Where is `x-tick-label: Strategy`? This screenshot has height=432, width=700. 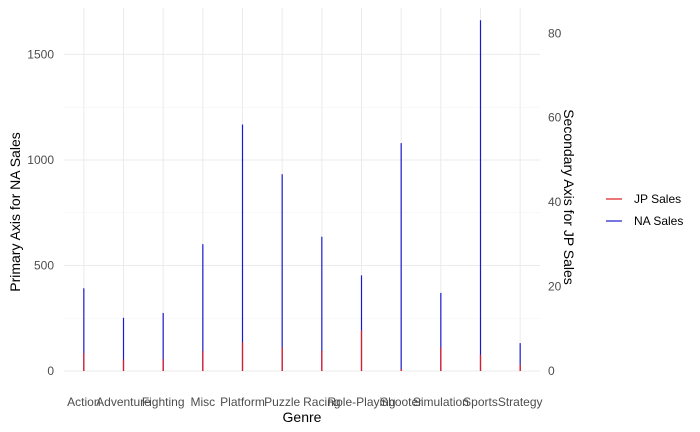 x-tick-label: Strategy is located at coordinates (520, 402).